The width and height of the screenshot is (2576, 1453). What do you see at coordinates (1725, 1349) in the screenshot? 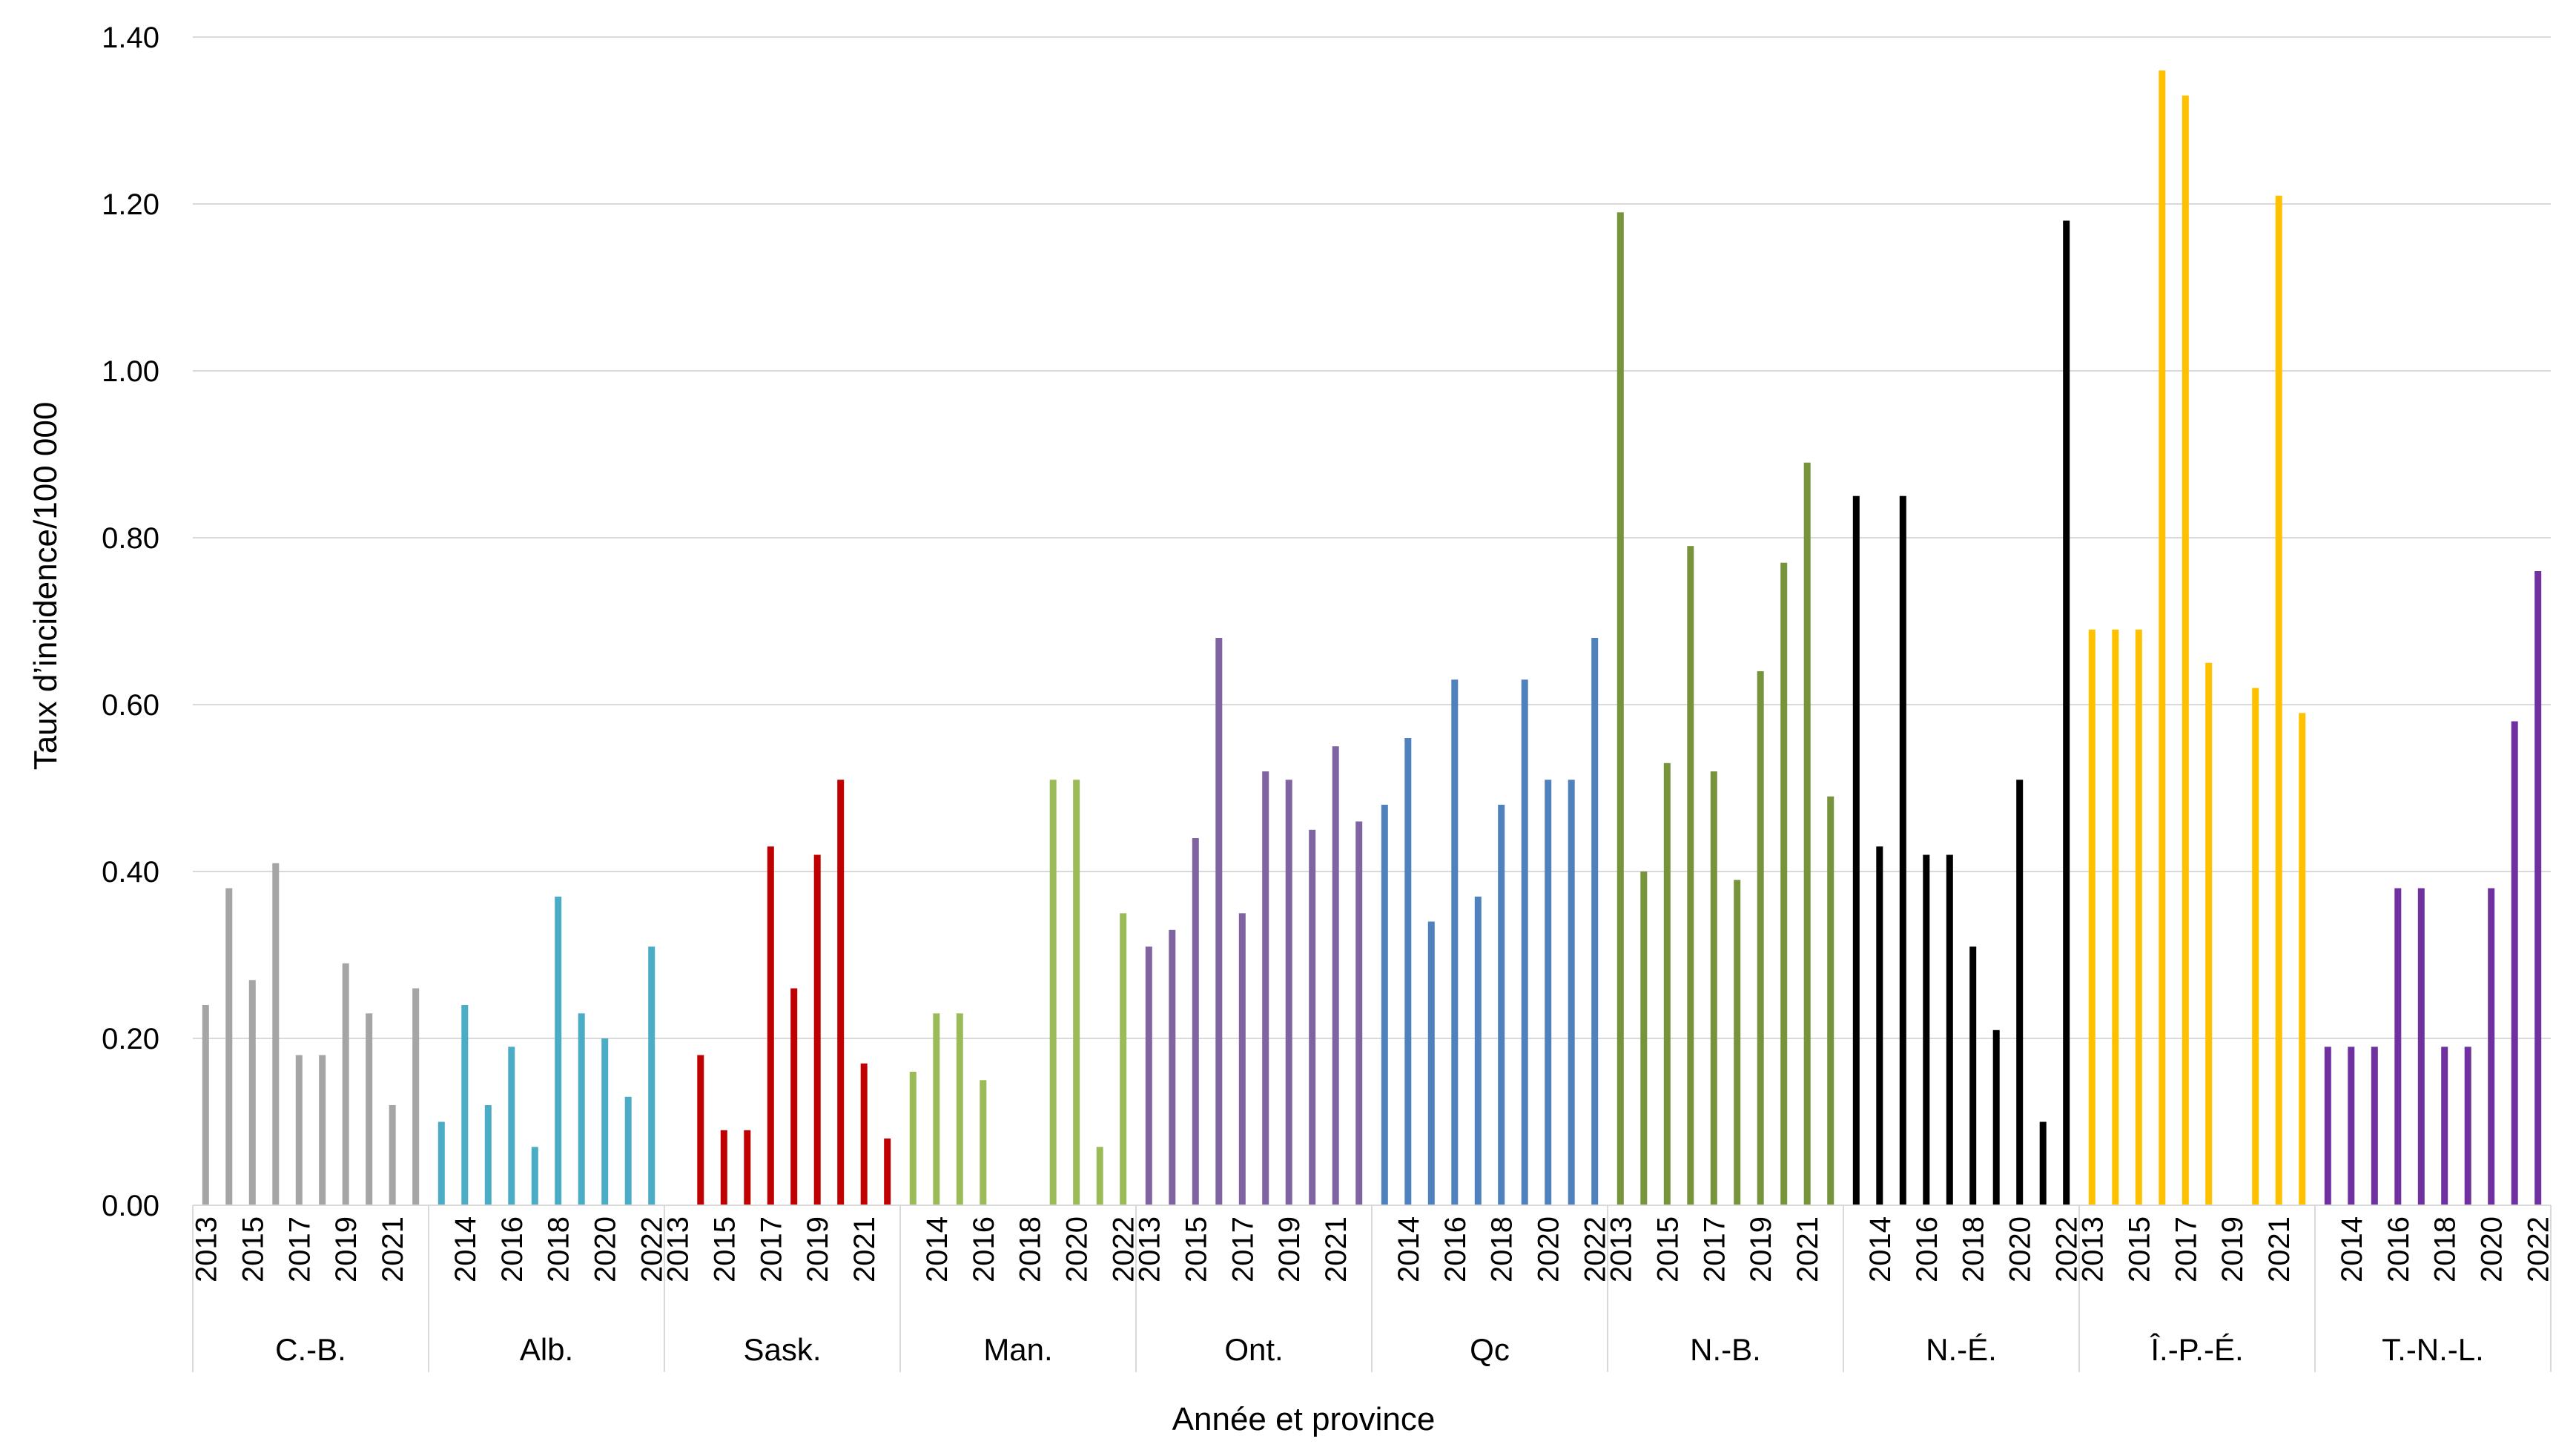
I see `group-label: N.-B.` at bounding box center [1725, 1349].